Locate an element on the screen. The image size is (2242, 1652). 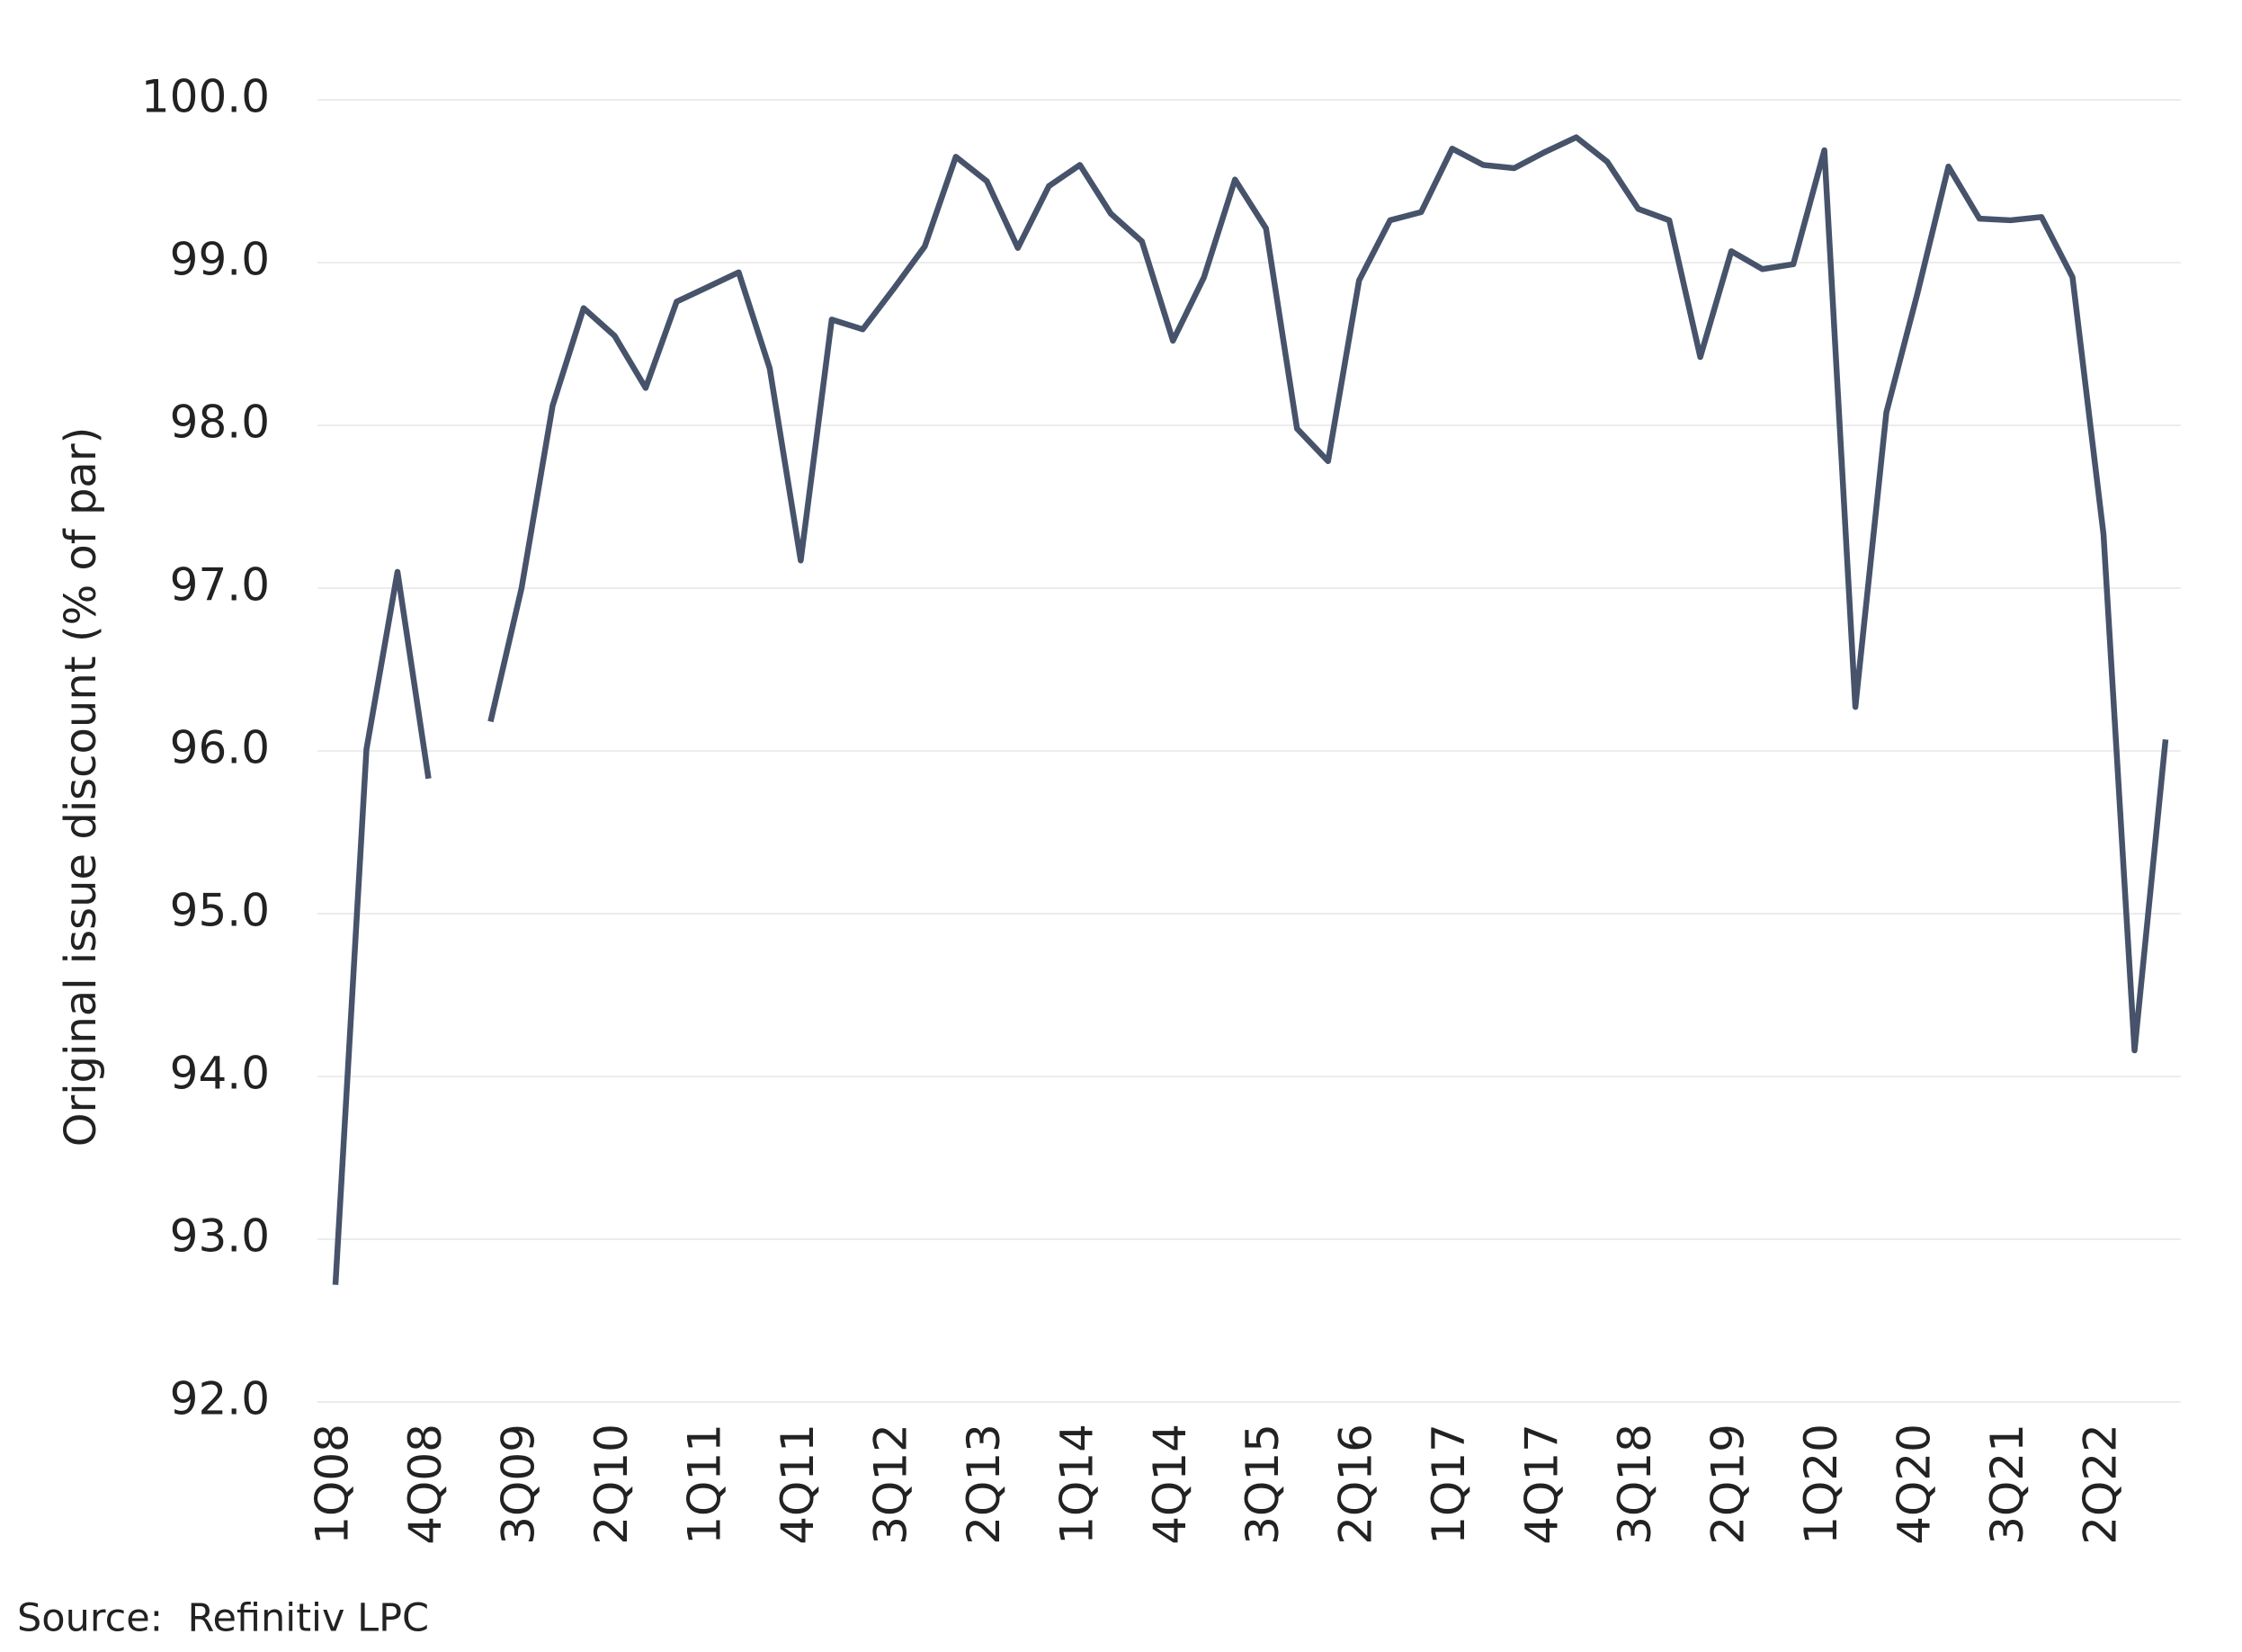
x-tick-label: 3Q12 is located at coordinates (890, 1484).